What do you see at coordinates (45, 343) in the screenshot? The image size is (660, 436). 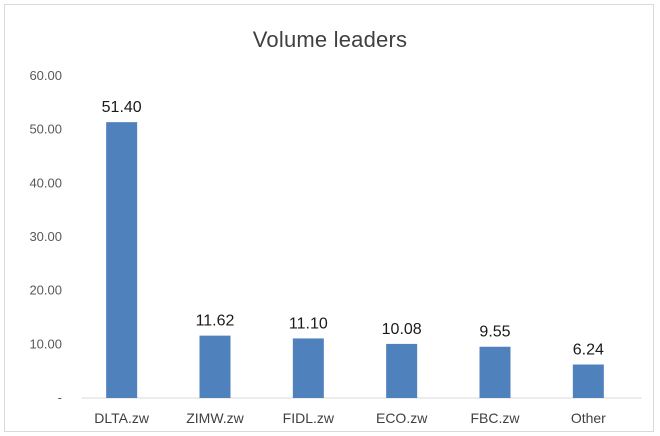 I see `y-tick-label: 10.00` at bounding box center [45, 343].